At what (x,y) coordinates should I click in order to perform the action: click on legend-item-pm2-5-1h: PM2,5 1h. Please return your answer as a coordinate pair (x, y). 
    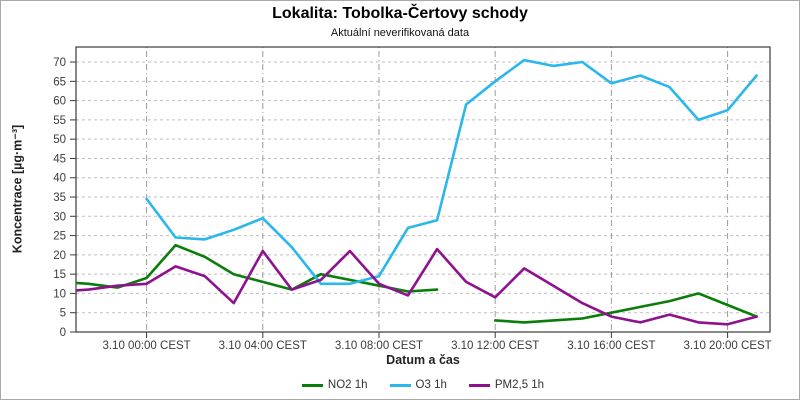
    Looking at the image, I should click on (506, 385).